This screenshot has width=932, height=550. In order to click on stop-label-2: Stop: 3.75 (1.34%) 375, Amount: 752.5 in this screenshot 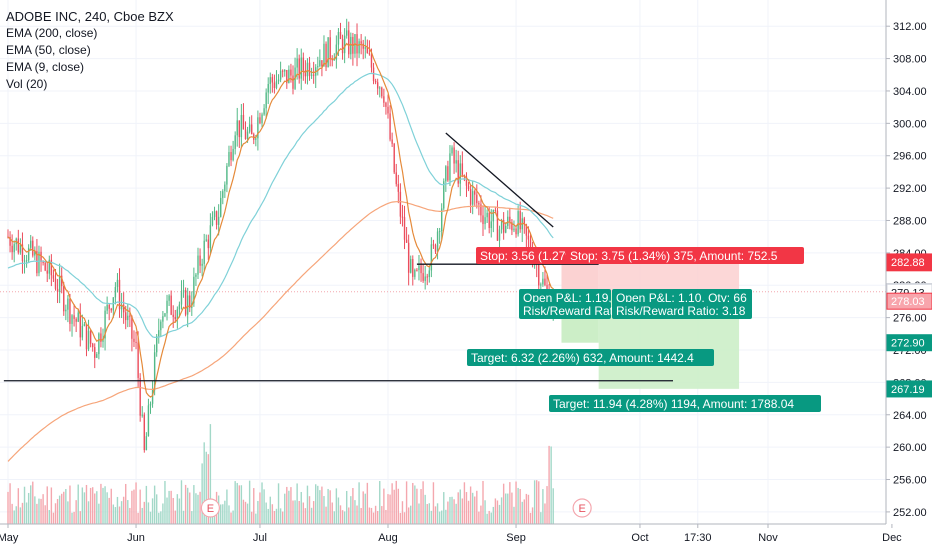, I will do `click(685, 255)`.